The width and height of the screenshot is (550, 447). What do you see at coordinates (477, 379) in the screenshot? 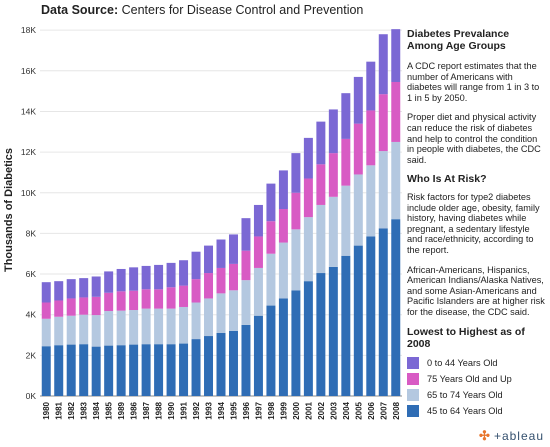
I see `legend-item: 75 Years Old and Up` at bounding box center [477, 379].